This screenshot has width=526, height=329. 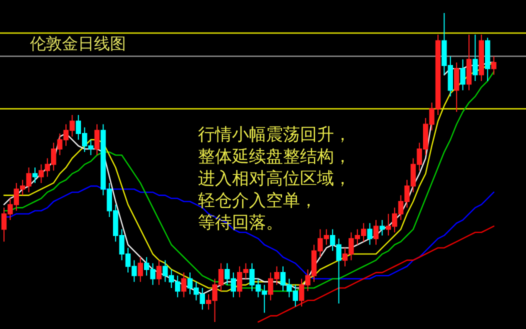 What do you see at coordinates (274, 179) in the screenshot?
I see `annotation: 进入相对高位区域，` at bounding box center [274, 179].